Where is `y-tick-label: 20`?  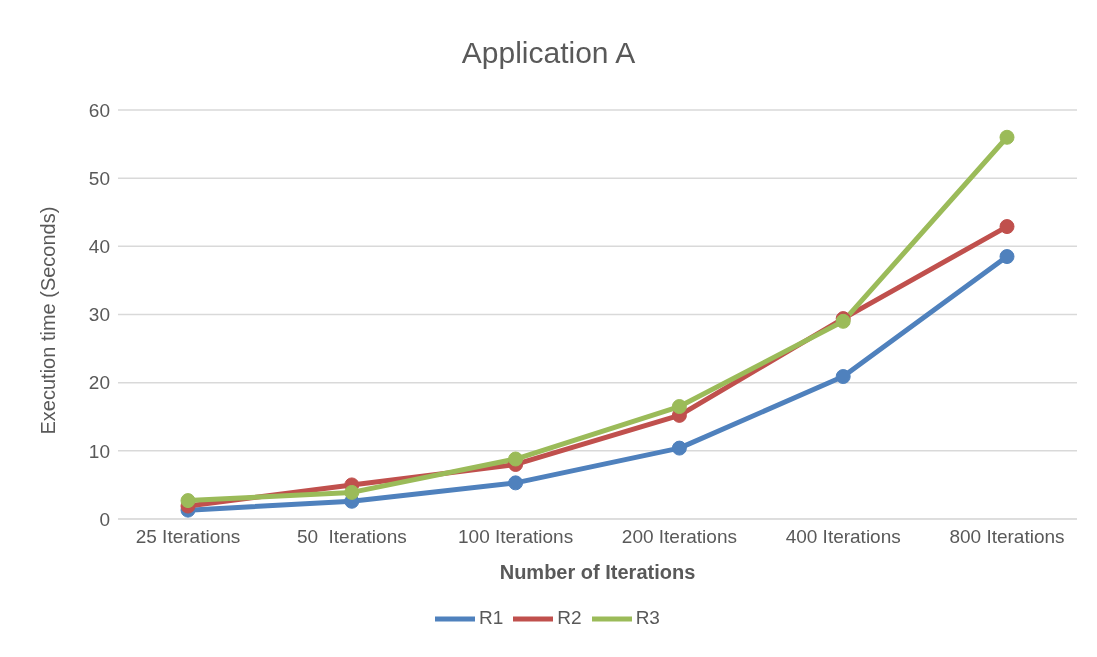
y-tick-label: 20 is located at coordinates (99, 383).